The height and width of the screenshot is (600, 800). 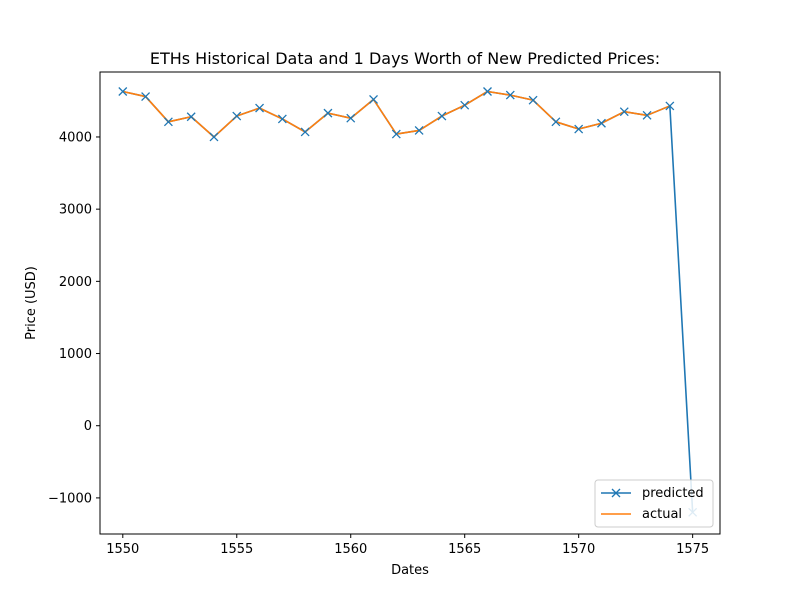 What do you see at coordinates (70, 498) in the screenshot?
I see `y-tick-label: −1000` at bounding box center [70, 498].